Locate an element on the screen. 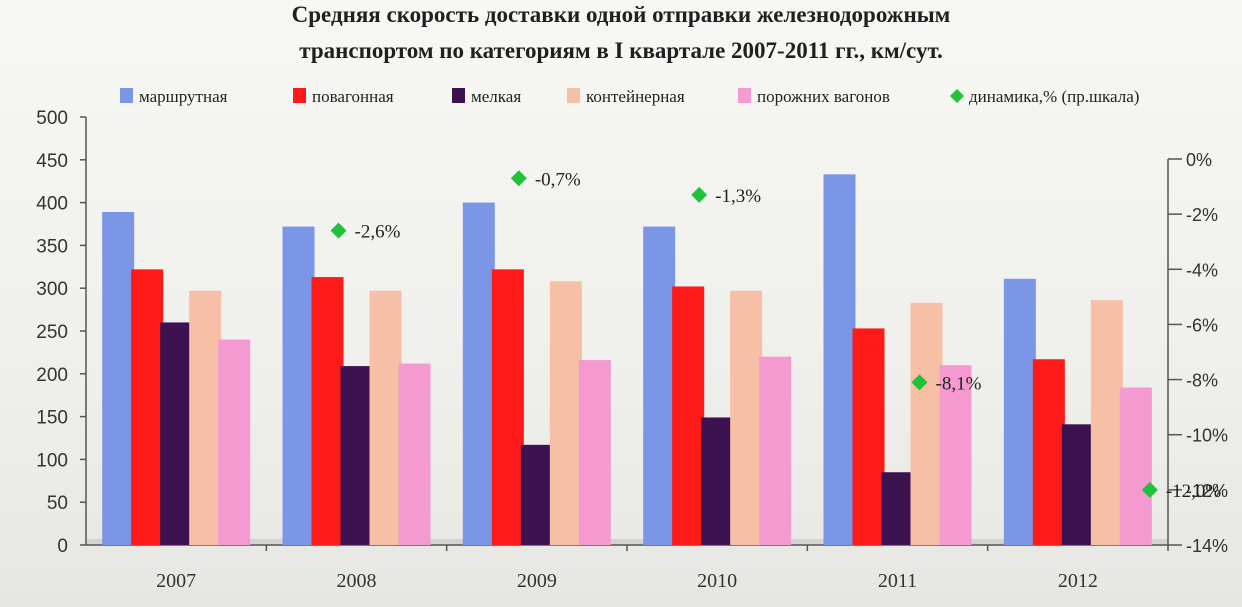 The height and width of the screenshot is (607, 1242). y-left-tick-label: 100 is located at coordinates (52, 460).